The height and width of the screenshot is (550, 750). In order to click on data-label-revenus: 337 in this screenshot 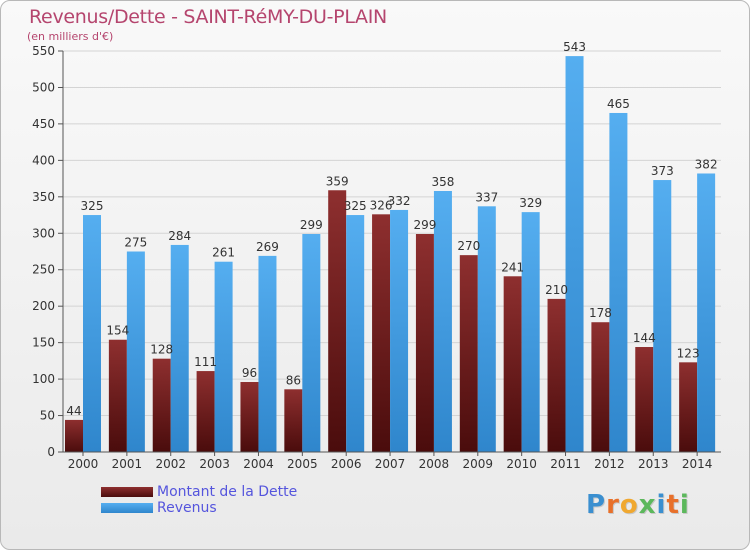, I will do `click(486, 197)`.